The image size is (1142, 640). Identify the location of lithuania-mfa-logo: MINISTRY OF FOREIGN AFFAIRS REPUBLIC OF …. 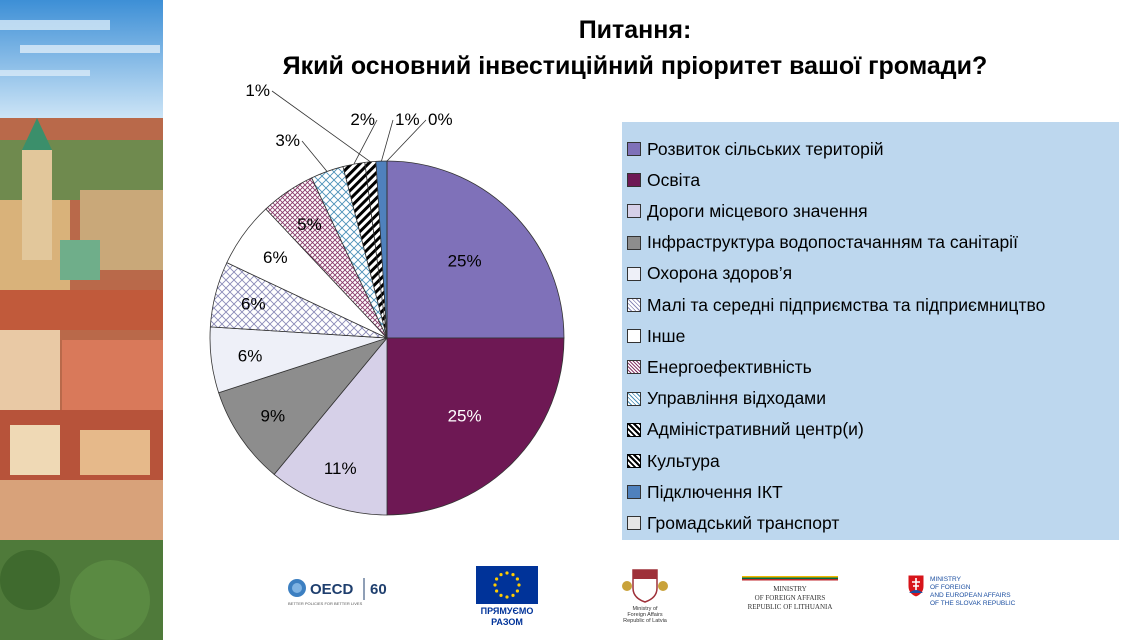
(790, 596).